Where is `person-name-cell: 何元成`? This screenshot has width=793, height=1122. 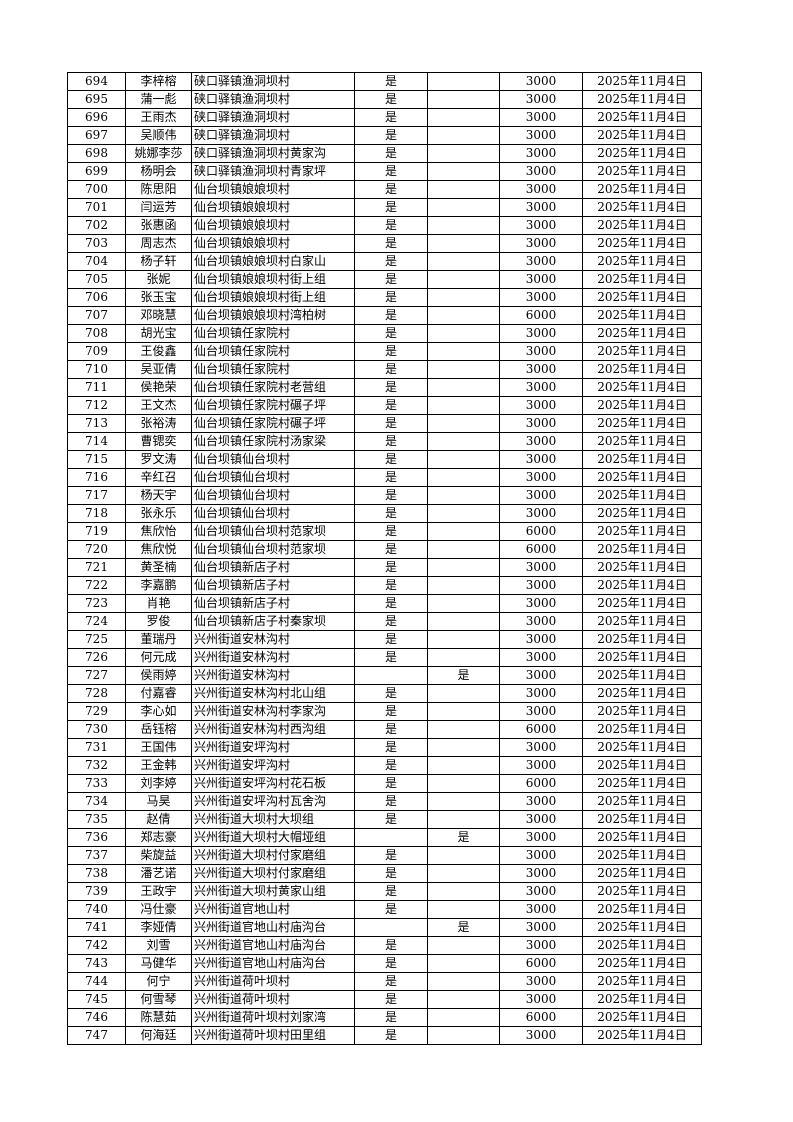 person-name-cell: 何元成 is located at coordinates (158, 657).